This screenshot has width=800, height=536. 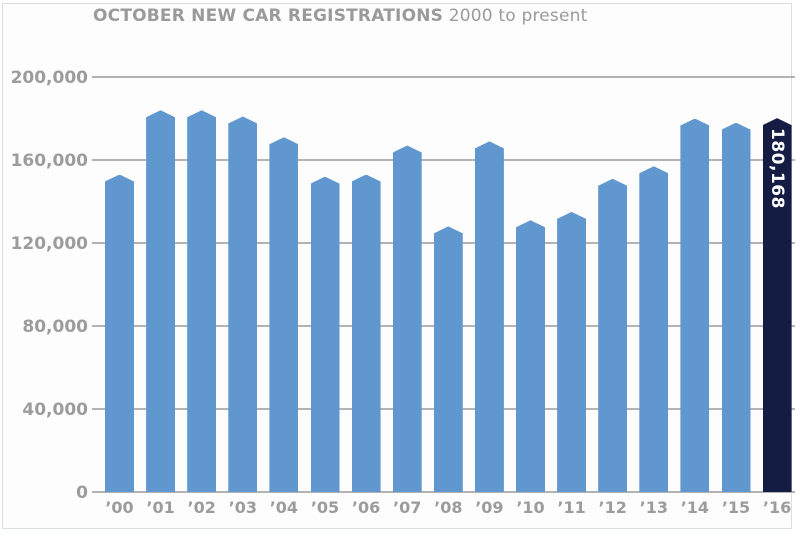 I want to click on x-tick-label: ’02, so click(x=201, y=507).